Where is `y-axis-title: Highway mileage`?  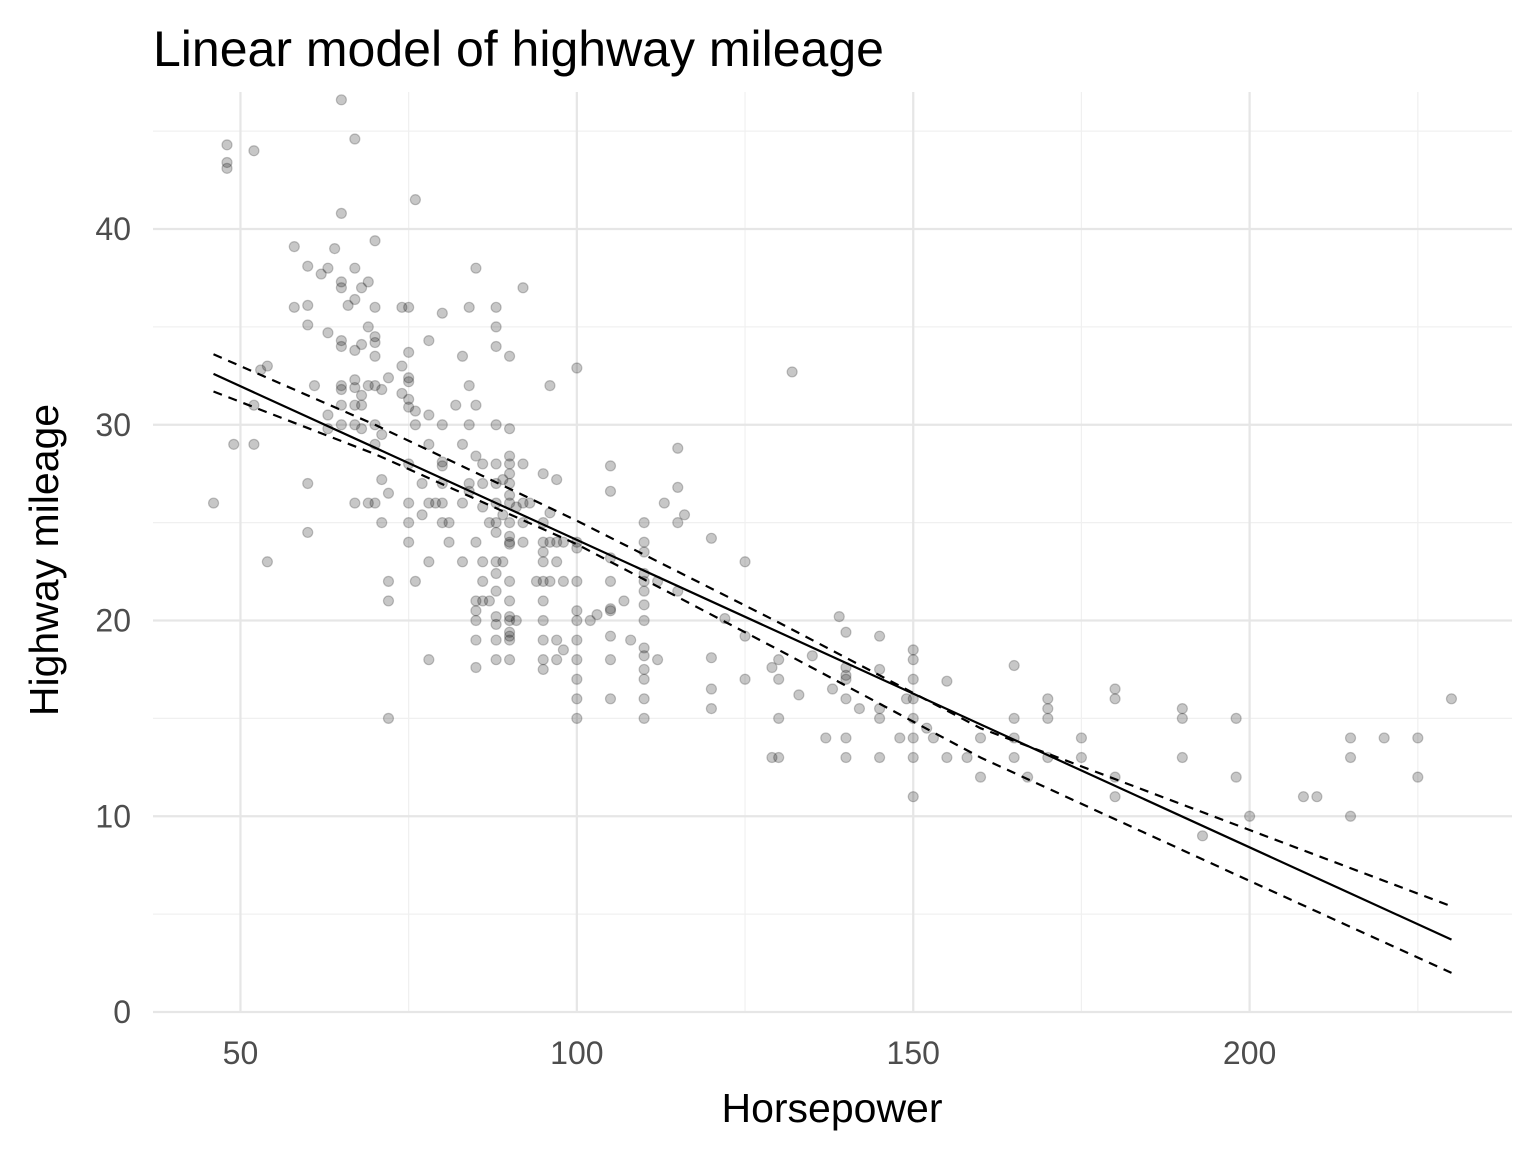
y-axis-title: Highway mileage is located at coordinates (44, 560).